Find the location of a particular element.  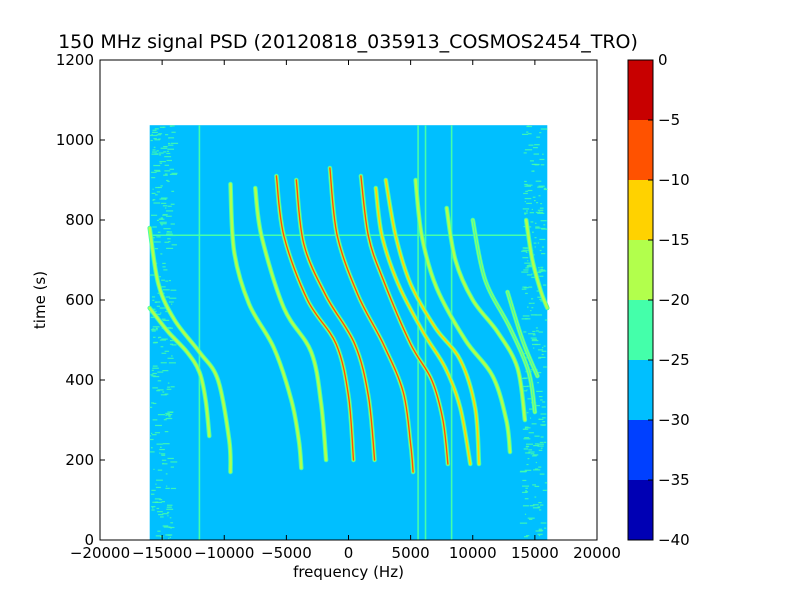

x-axis-label: frequency (Hz) is located at coordinates (348, 572).